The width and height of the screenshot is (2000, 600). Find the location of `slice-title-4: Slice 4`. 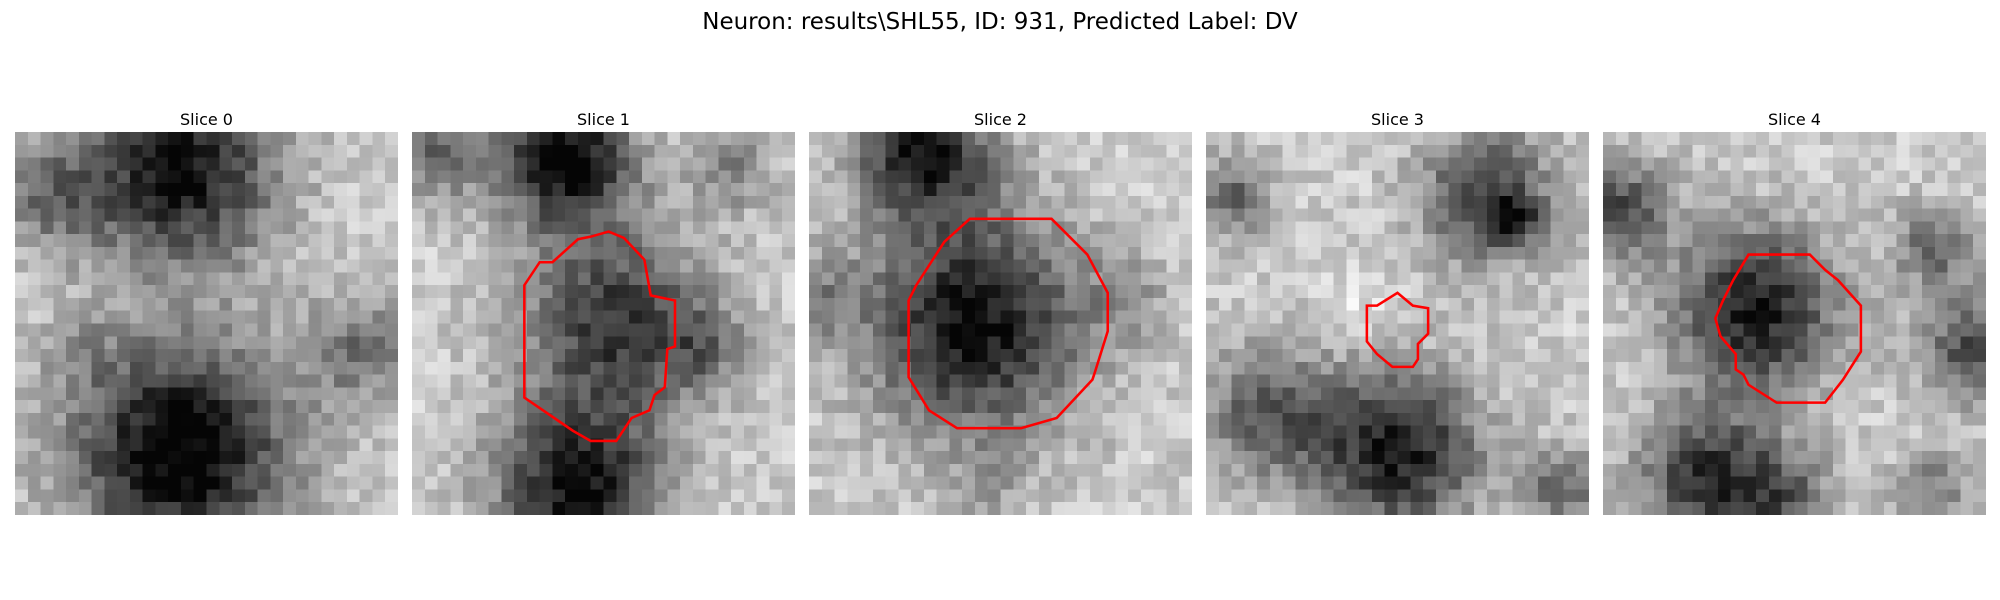

slice-title-4: Slice 4 is located at coordinates (1794, 119).